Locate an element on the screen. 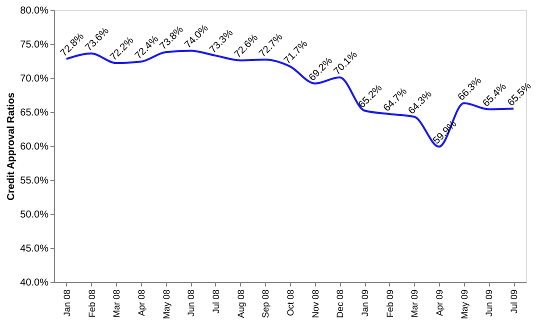 Image resolution: width=537 pixels, height=324 pixels. x-tick-label: Dec 08 is located at coordinates (340, 304).